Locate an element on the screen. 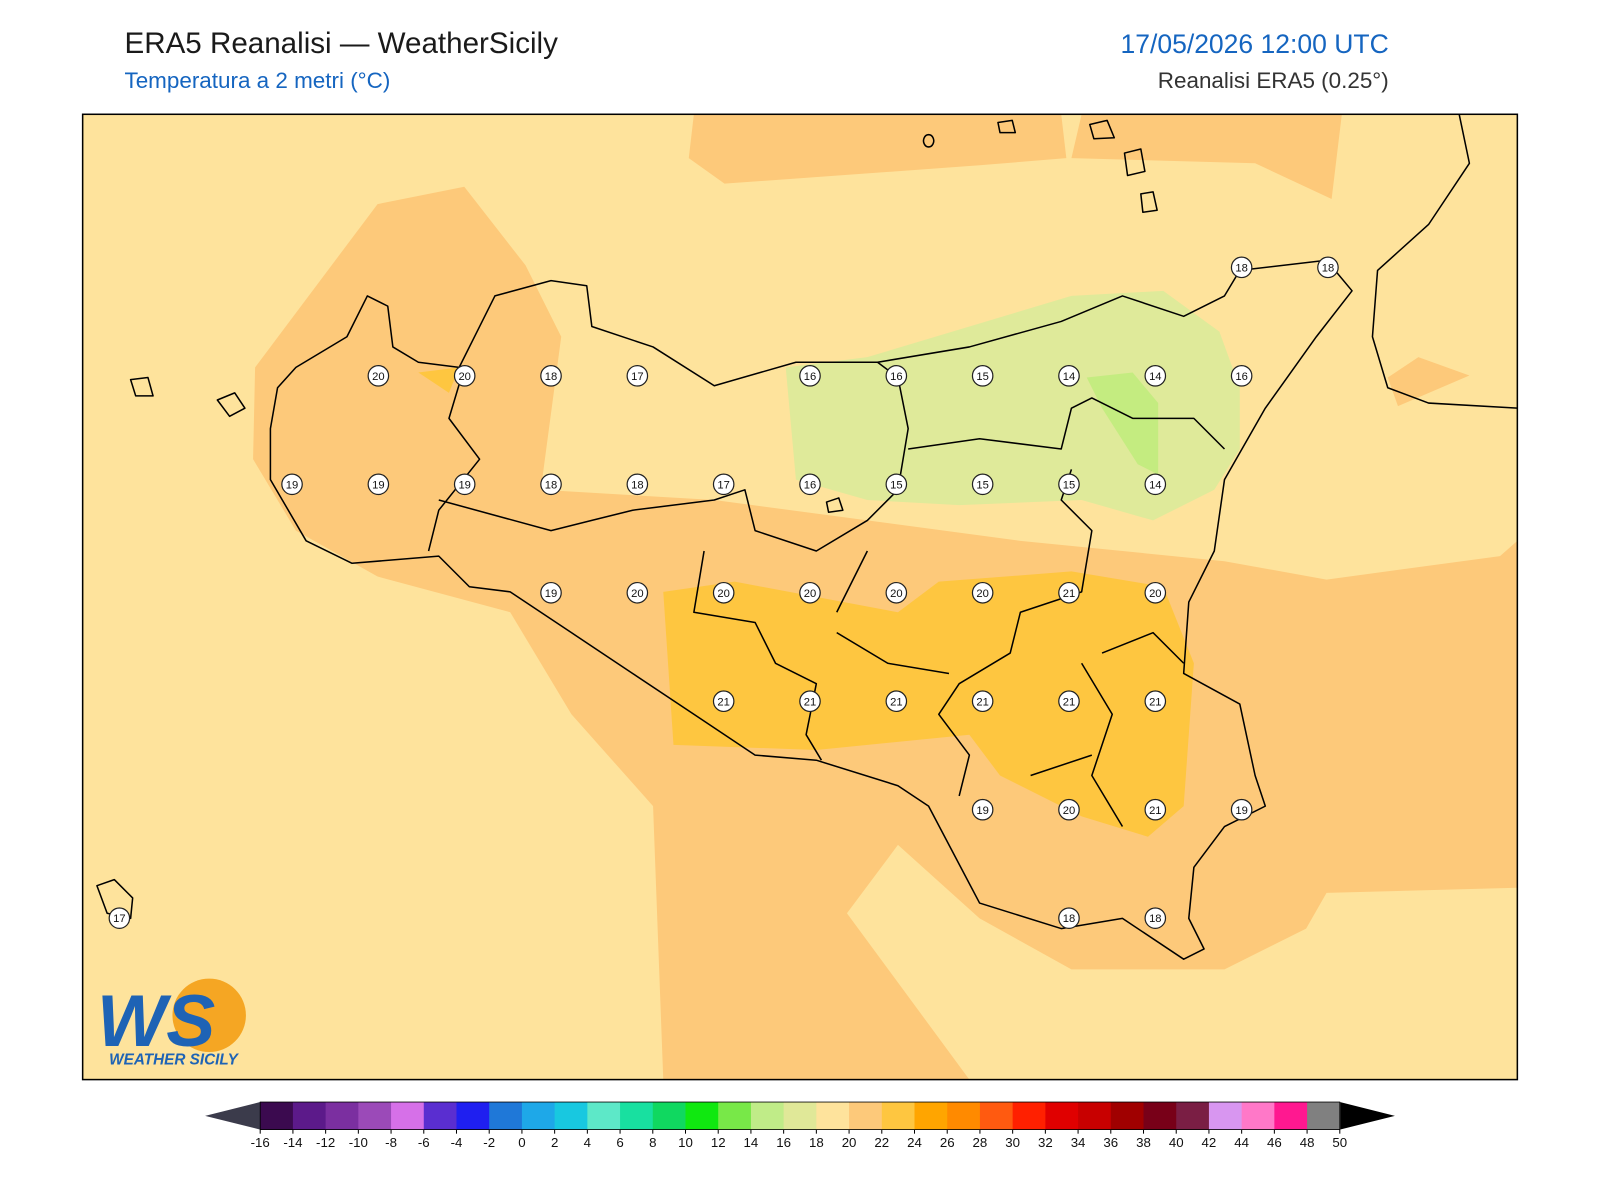  colorbar-tick-label: 40 is located at coordinates (1176, 1142).